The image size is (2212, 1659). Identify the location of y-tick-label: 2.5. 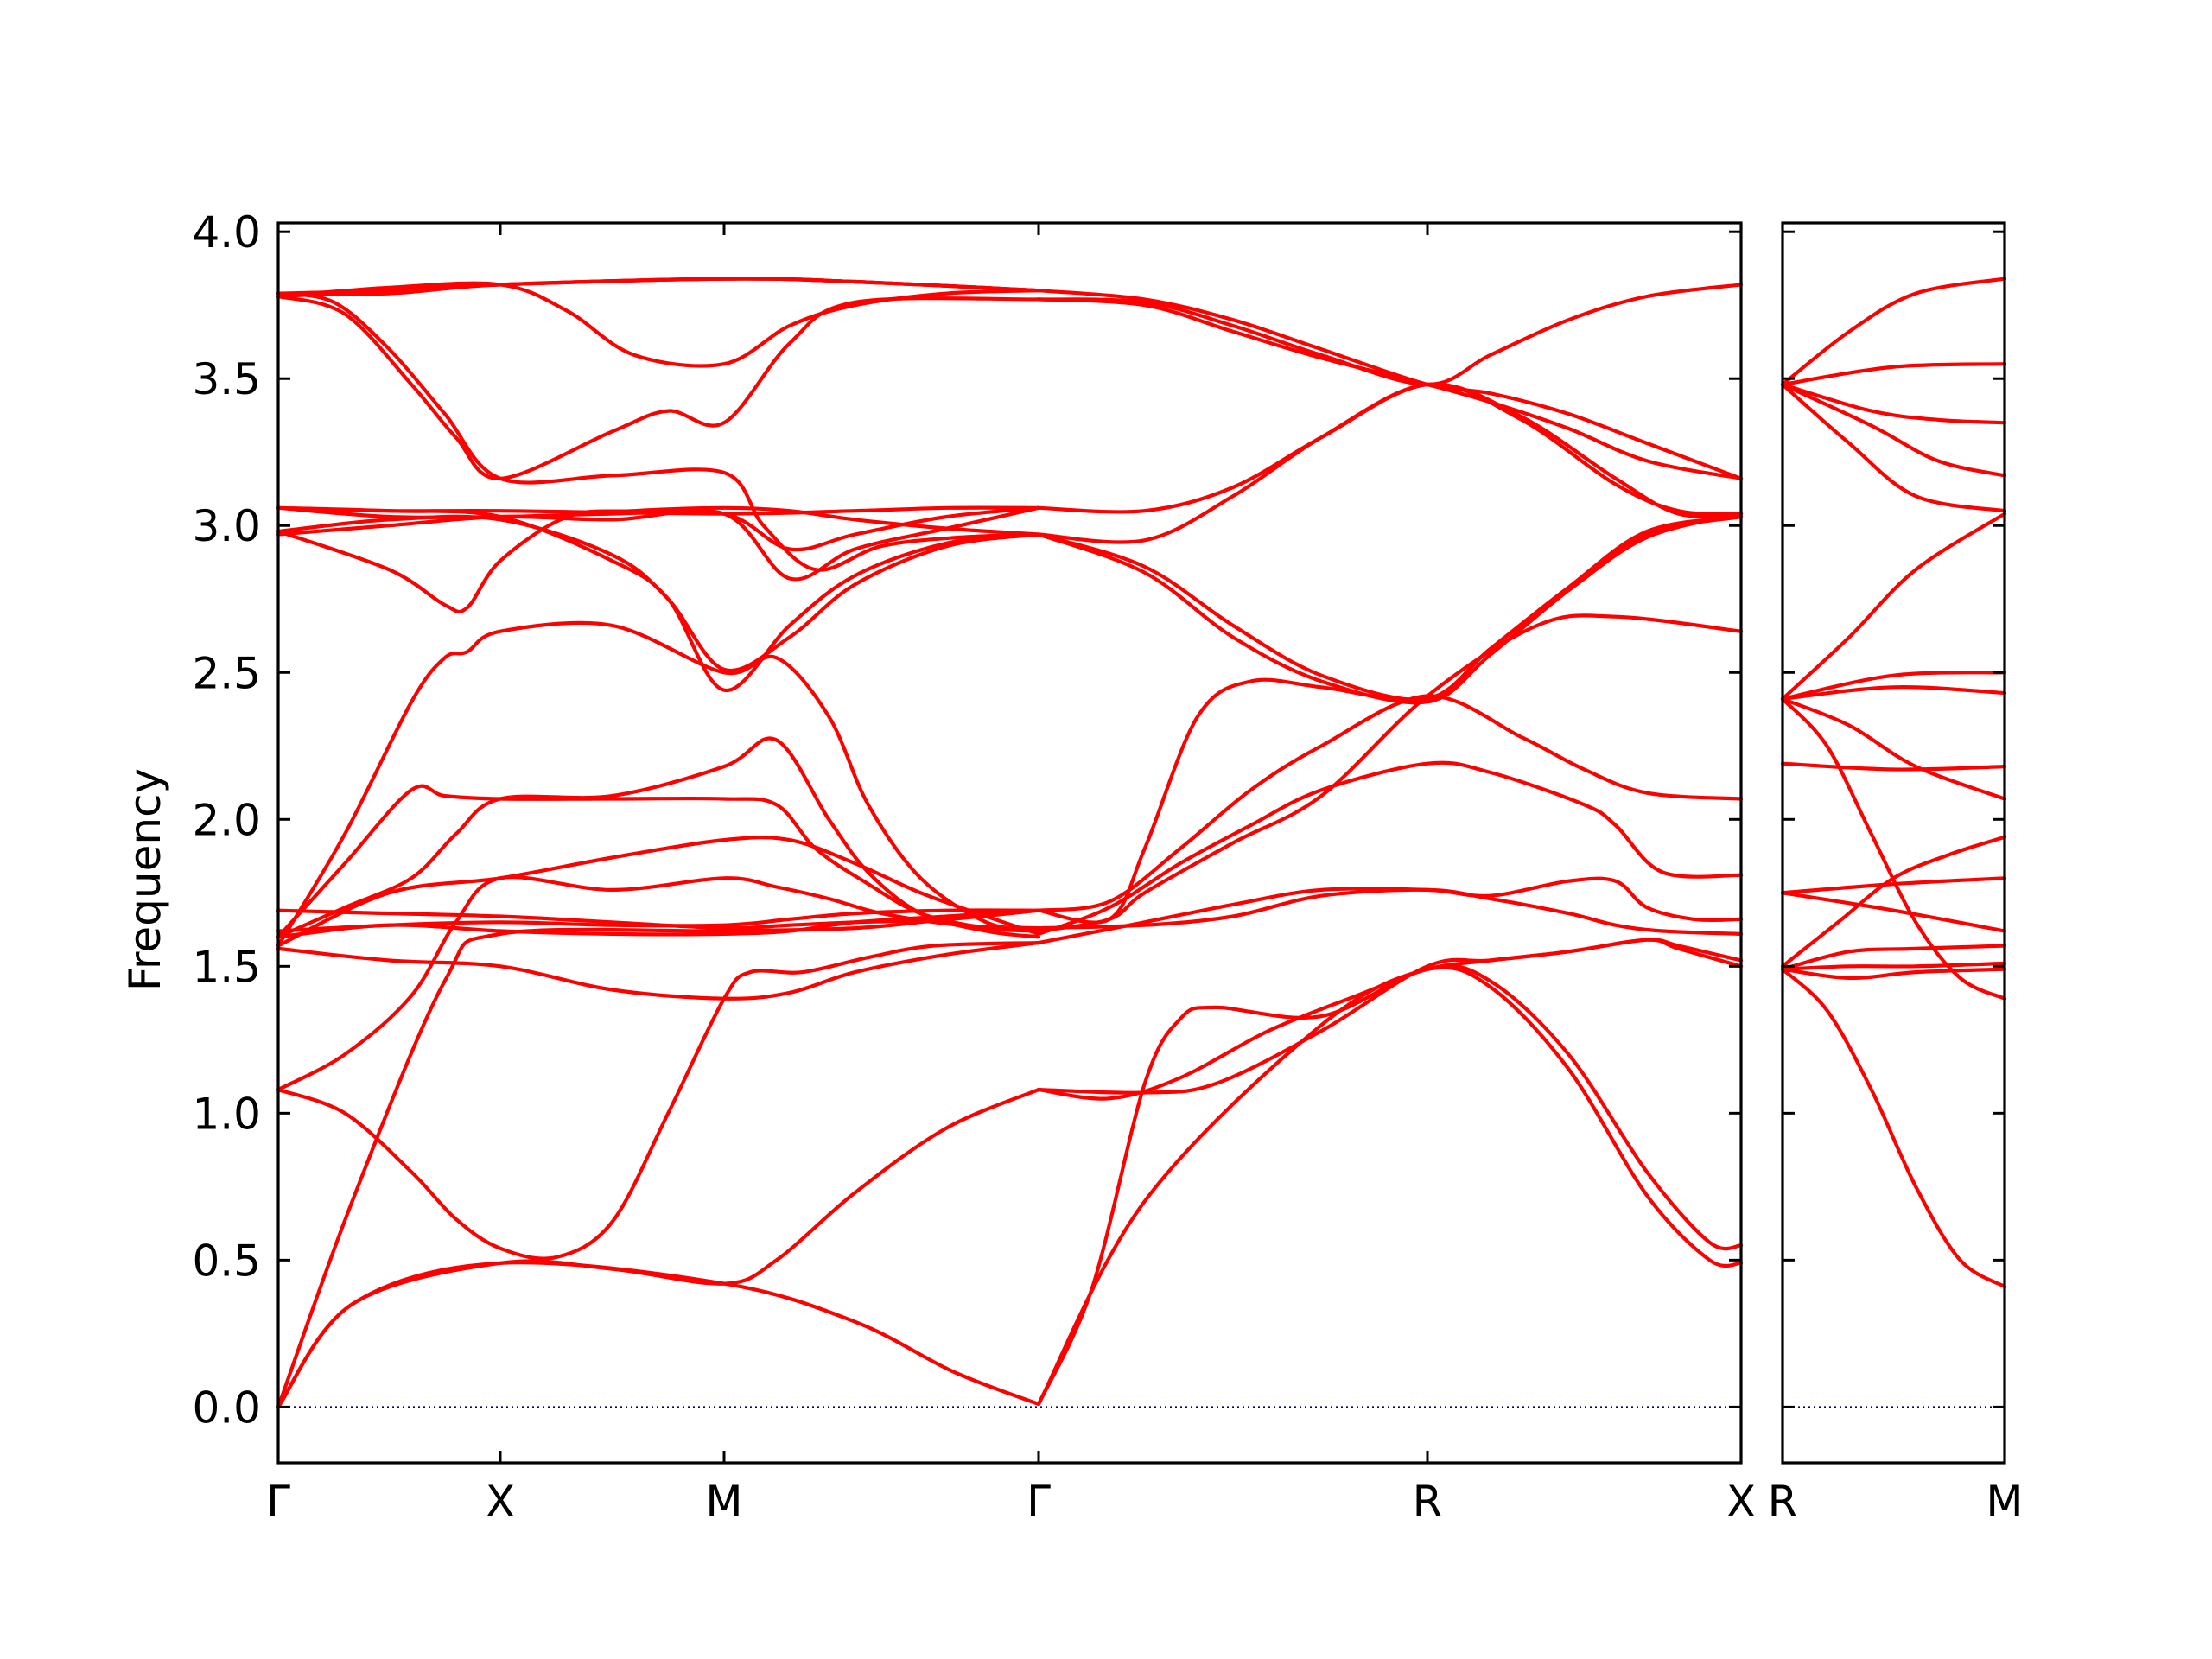
(226, 673).